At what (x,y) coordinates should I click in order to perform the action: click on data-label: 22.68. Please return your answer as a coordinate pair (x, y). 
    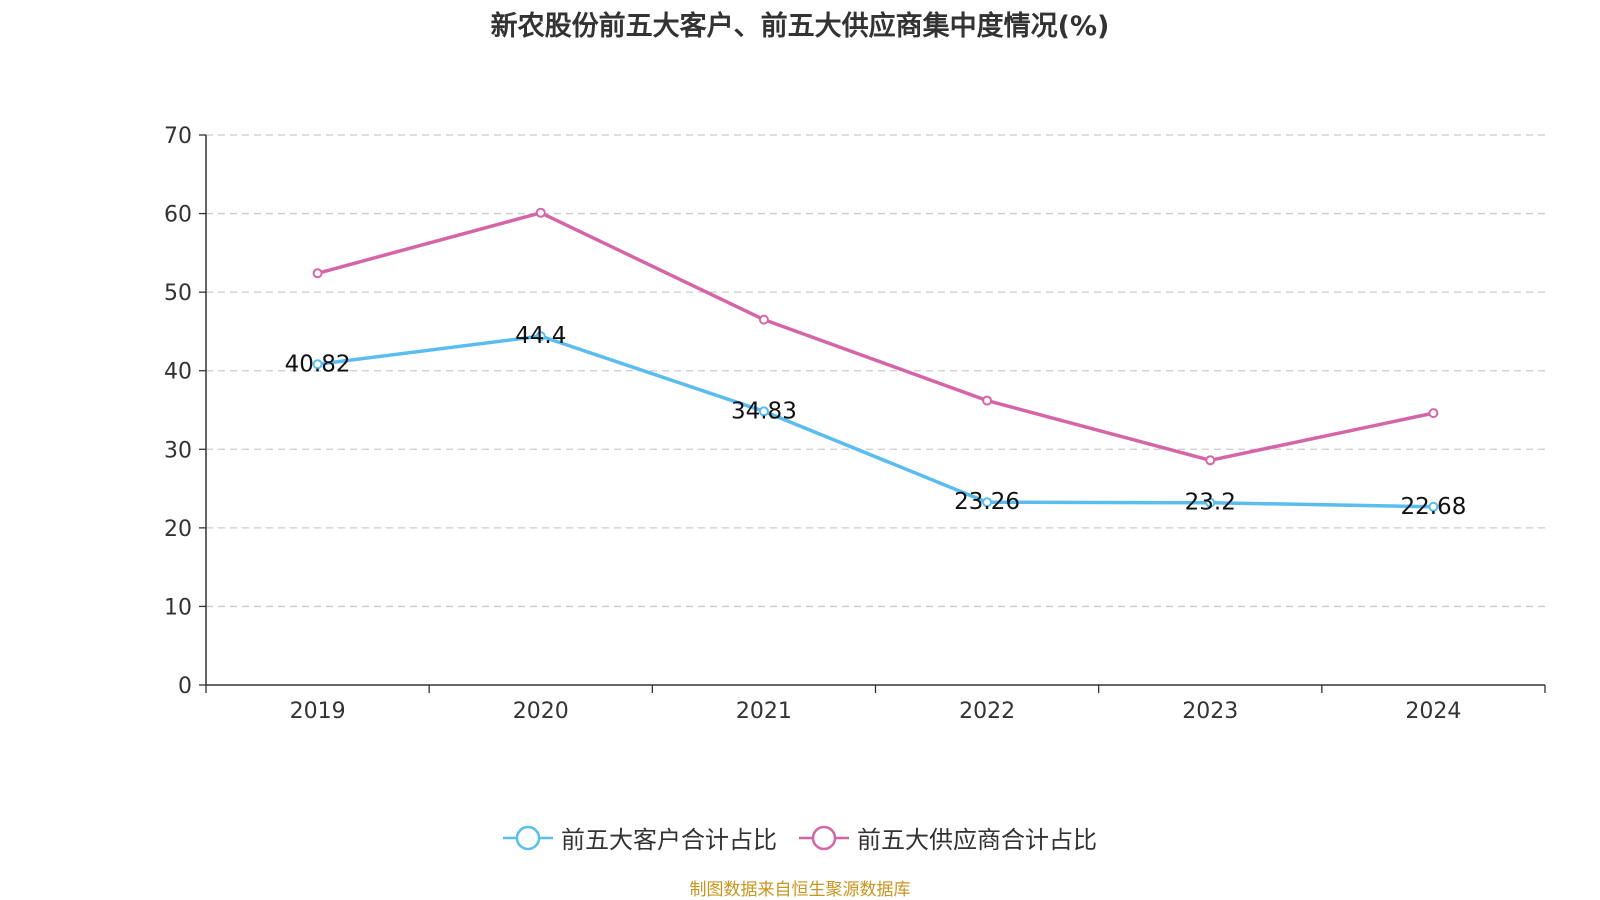
    Looking at the image, I should click on (1433, 507).